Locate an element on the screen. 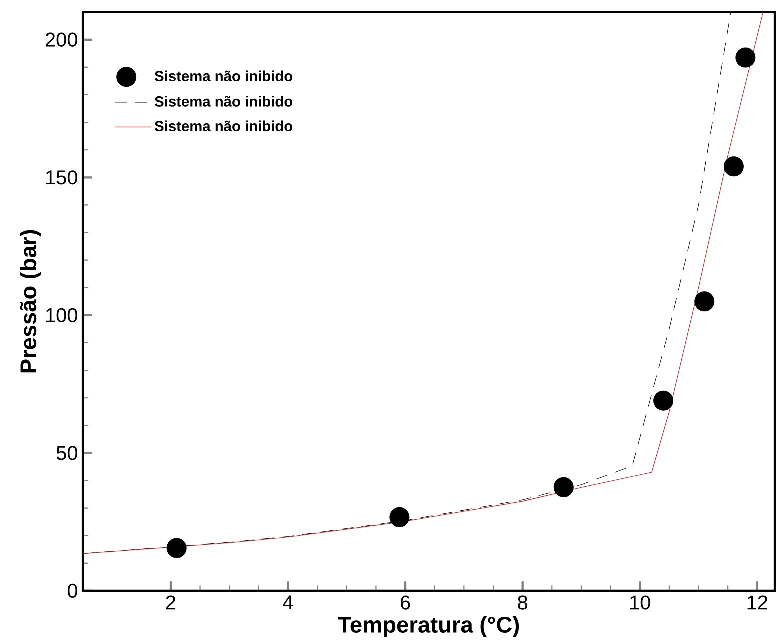  y-tick-label: 200 is located at coordinates (62, 39).